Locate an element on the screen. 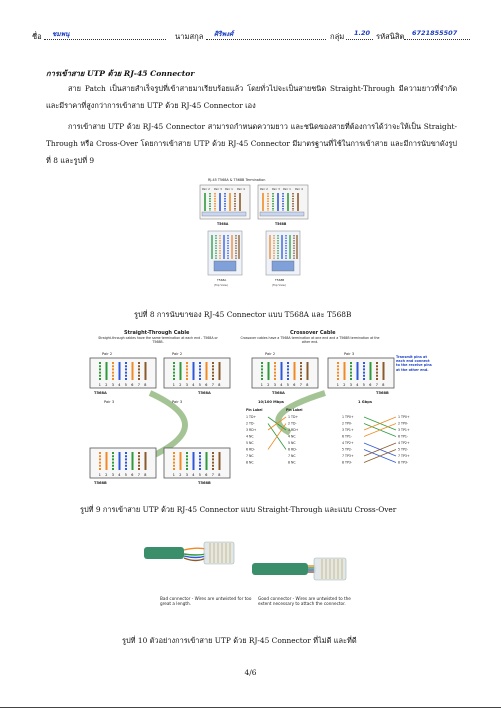  name-field: ชมพนุ is located at coordinates (105, 34).